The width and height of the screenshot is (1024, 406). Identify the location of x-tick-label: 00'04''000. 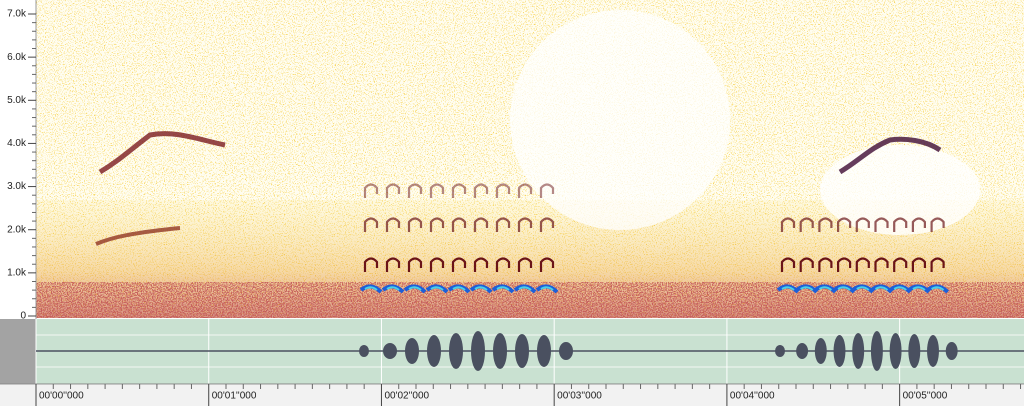
(752, 396).